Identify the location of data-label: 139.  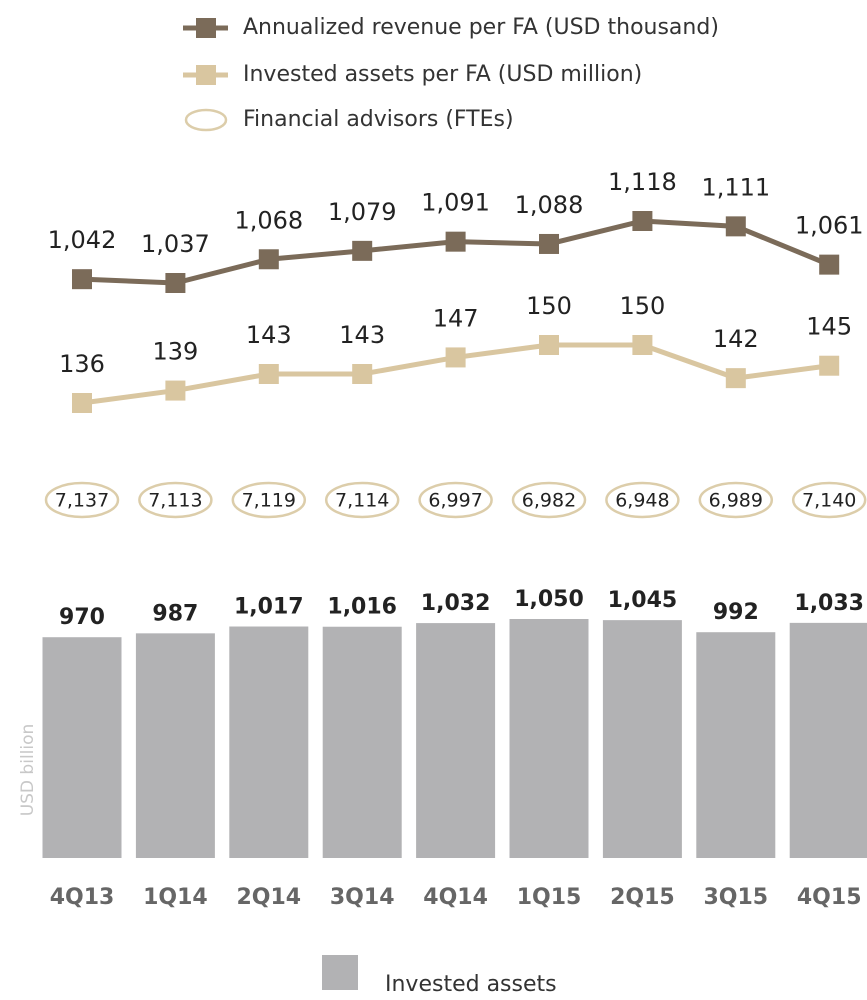
(175, 352).